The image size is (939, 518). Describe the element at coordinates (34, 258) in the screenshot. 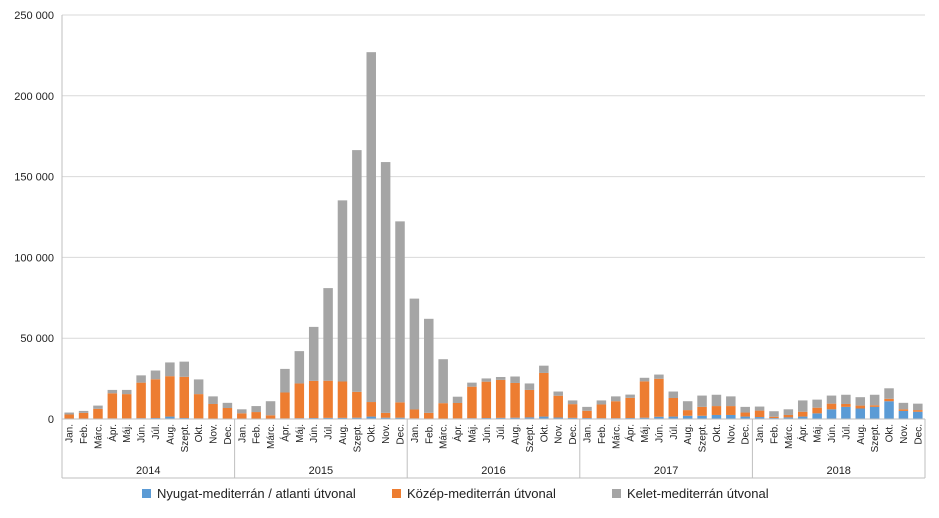

I see `y-tick-label: 100 000` at that location.